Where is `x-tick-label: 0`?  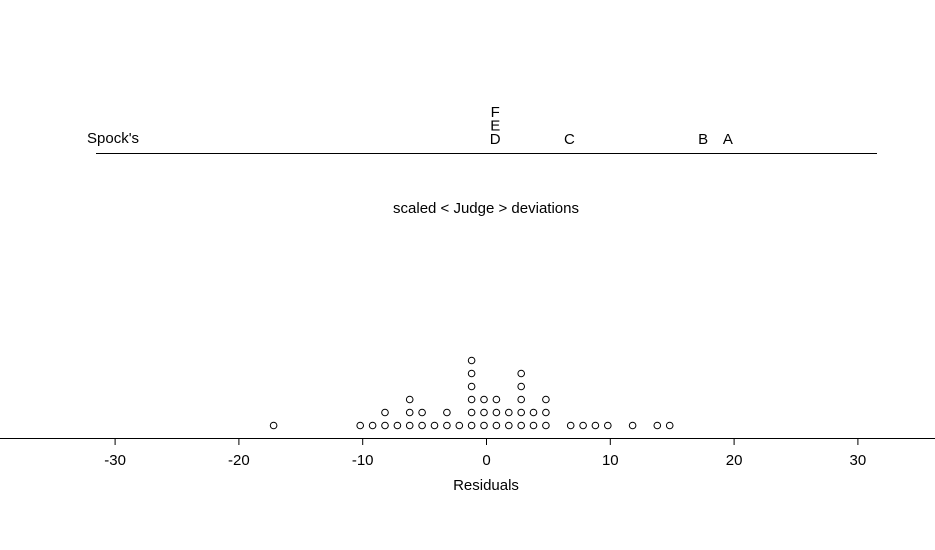
x-tick-label: 0 is located at coordinates (486, 460).